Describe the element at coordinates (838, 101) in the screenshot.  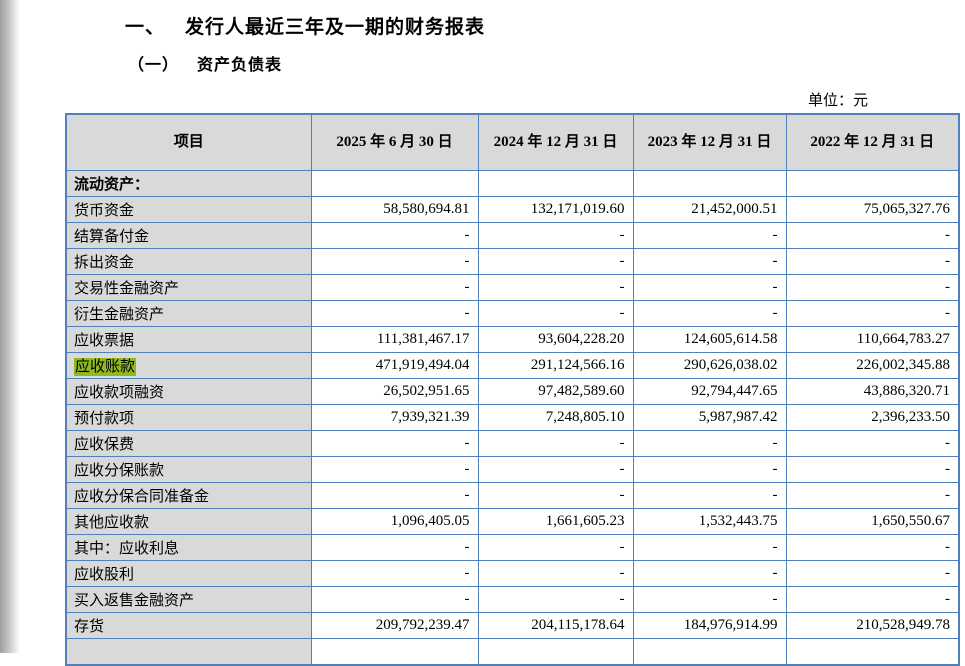
I see `unit-label: 单位：元` at that location.